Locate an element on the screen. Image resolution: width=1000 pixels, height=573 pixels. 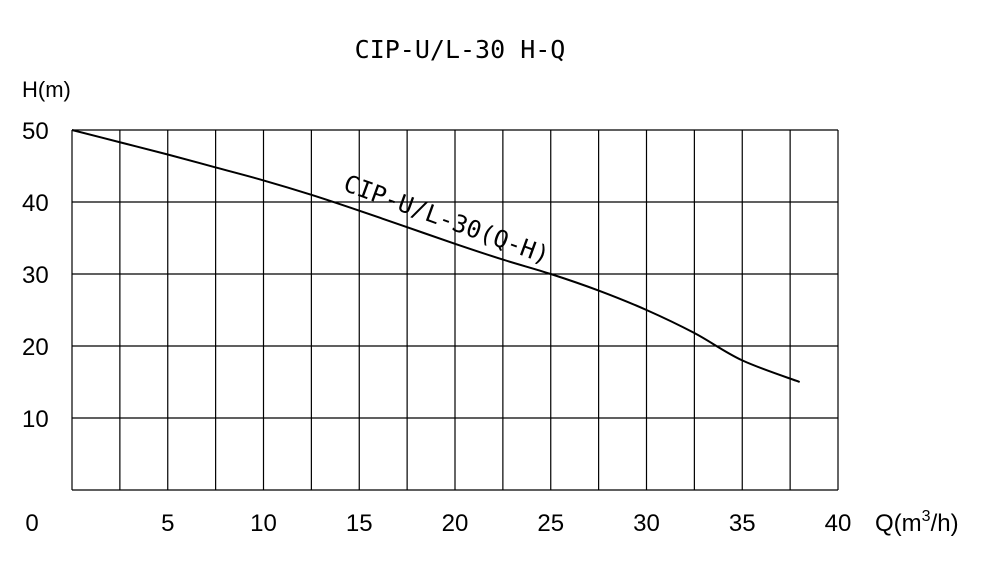
x-axis-label-suffix: /h) is located at coordinates (945, 523).